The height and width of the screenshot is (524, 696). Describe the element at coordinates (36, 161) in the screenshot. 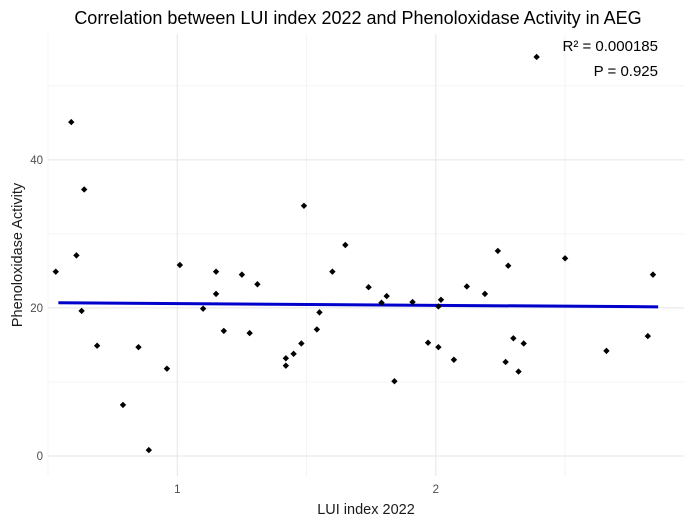

I see `y-tick-label: 40` at that location.